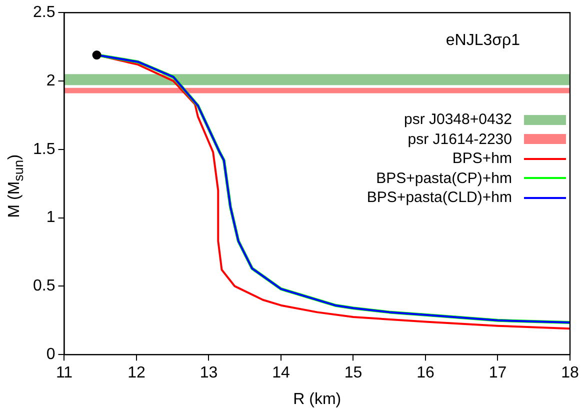 The width and height of the screenshot is (582, 413). What do you see at coordinates (482, 159) in the screenshot?
I see `legend-label: BPS+hm` at bounding box center [482, 159].